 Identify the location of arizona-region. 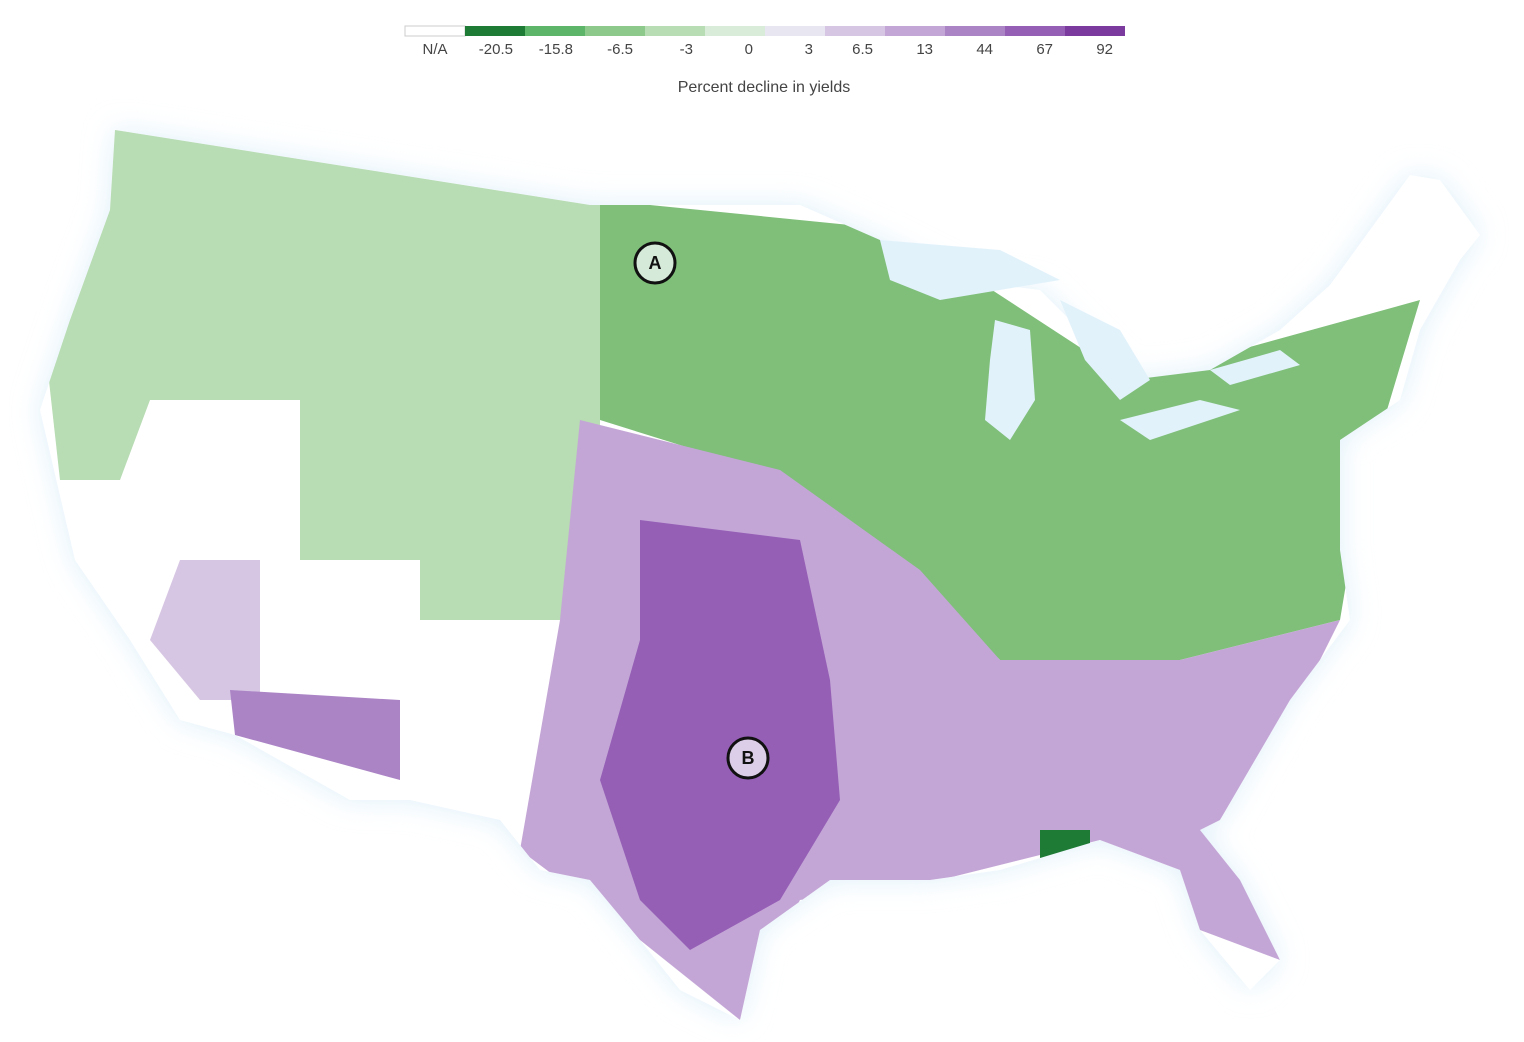
(315, 735).